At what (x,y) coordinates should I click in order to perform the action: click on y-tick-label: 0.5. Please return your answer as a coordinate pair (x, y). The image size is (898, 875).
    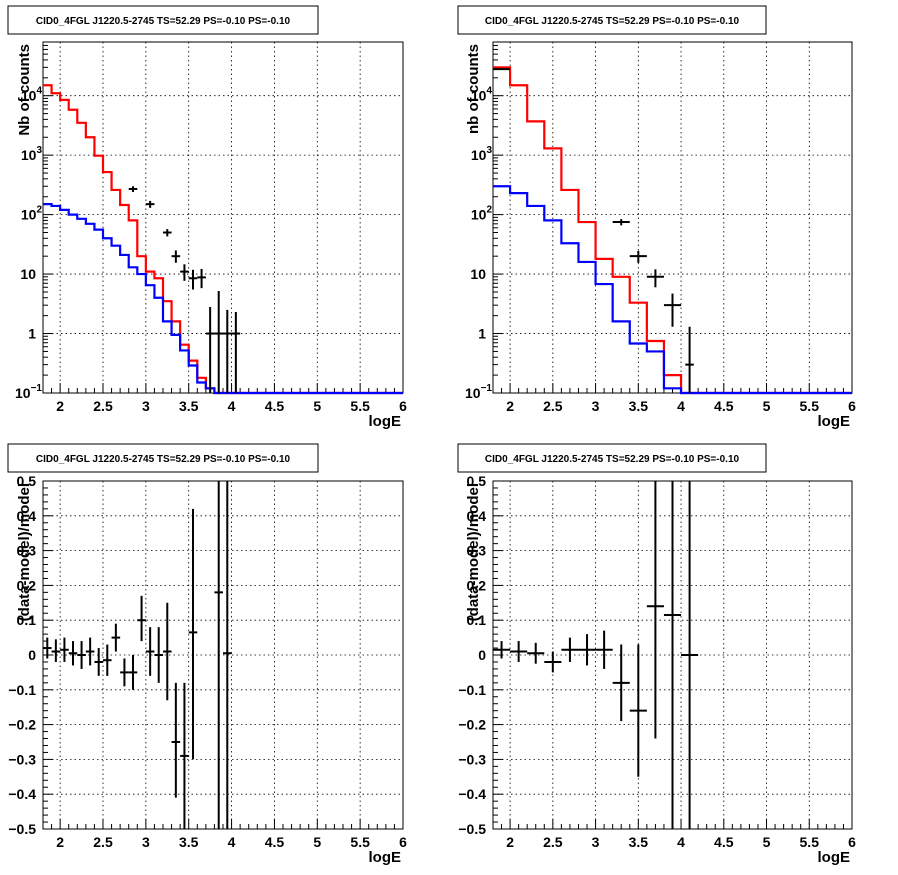
    Looking at the image, I should click on (27, 481).